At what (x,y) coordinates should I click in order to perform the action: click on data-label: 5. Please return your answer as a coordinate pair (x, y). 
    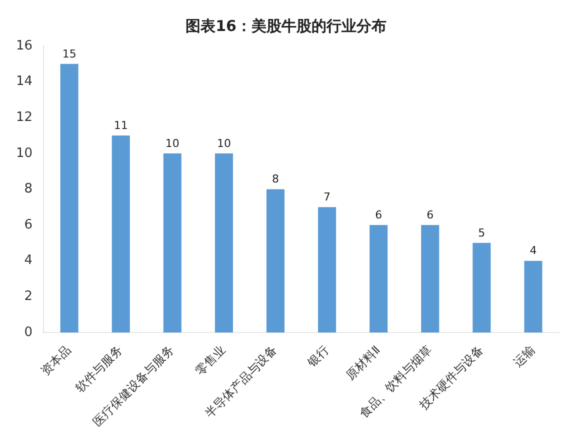
    Looking at the image, I should click on (482, 233).